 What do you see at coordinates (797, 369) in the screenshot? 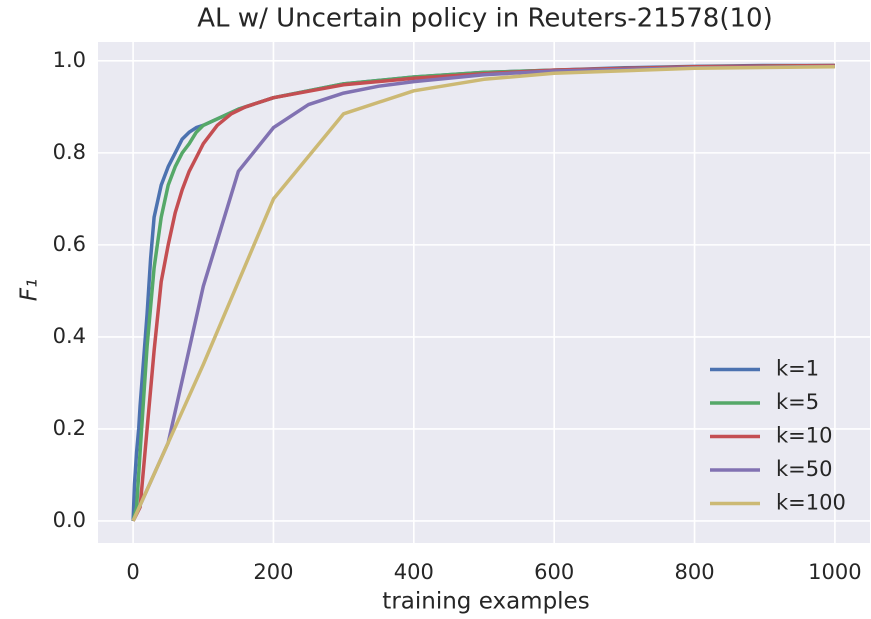
I see `legend-label: k=1` at bounding box center [797, 369].